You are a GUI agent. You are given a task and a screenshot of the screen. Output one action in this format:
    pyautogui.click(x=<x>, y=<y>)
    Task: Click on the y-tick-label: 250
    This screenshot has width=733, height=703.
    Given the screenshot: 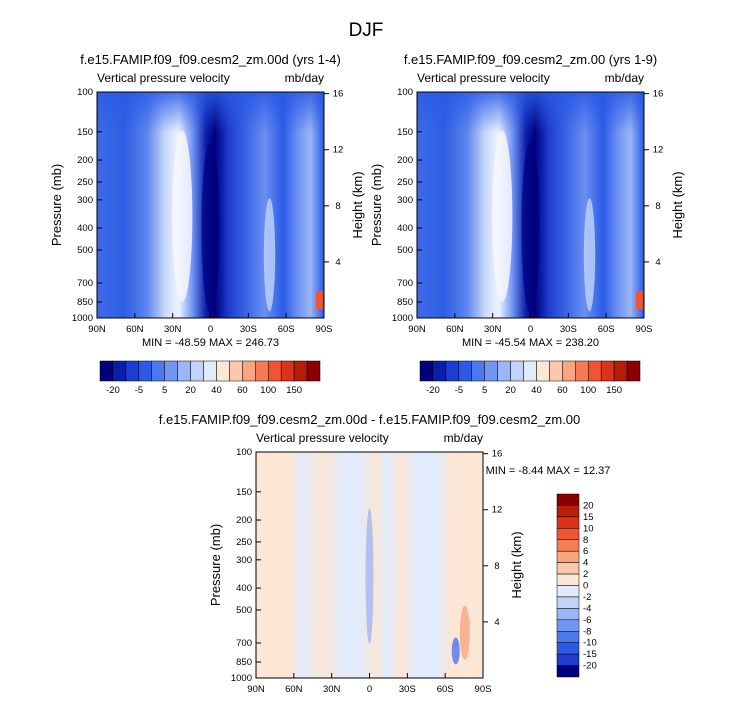 What is the action you would take?
    pyautogui.click(x=405, y=182)
    